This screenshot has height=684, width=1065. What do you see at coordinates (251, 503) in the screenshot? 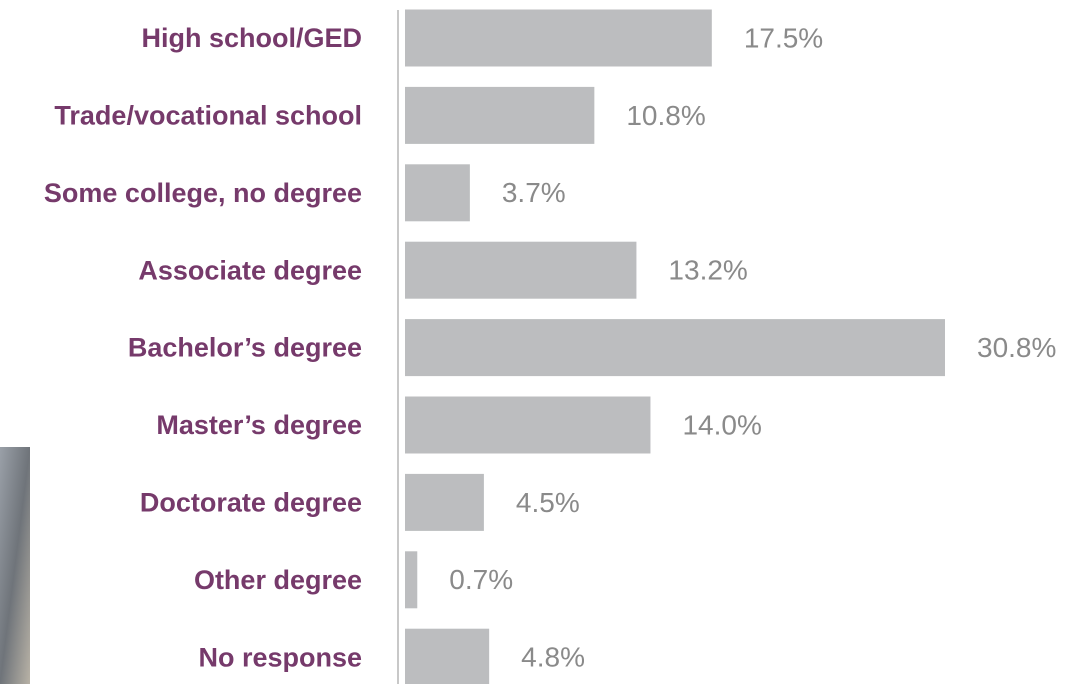
I see `category-label: Doctorate degree` at bounding box center [251, 503].